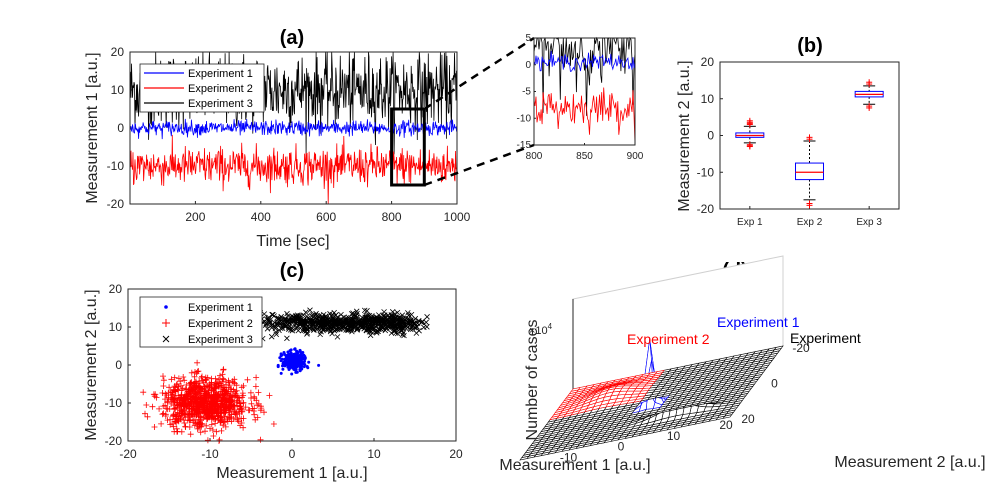  I want to click on y-tick-label: 10, so click(708, 99).